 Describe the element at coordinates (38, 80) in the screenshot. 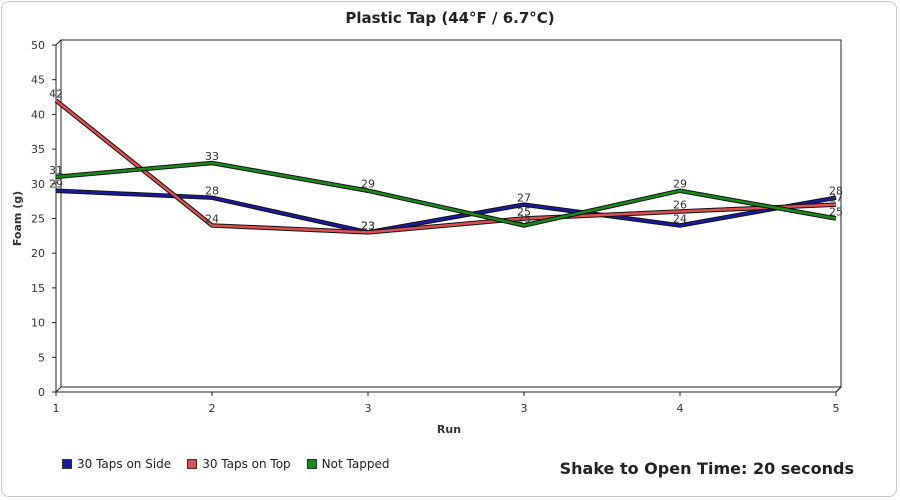

I see `y-tick-label: 45` at that location.